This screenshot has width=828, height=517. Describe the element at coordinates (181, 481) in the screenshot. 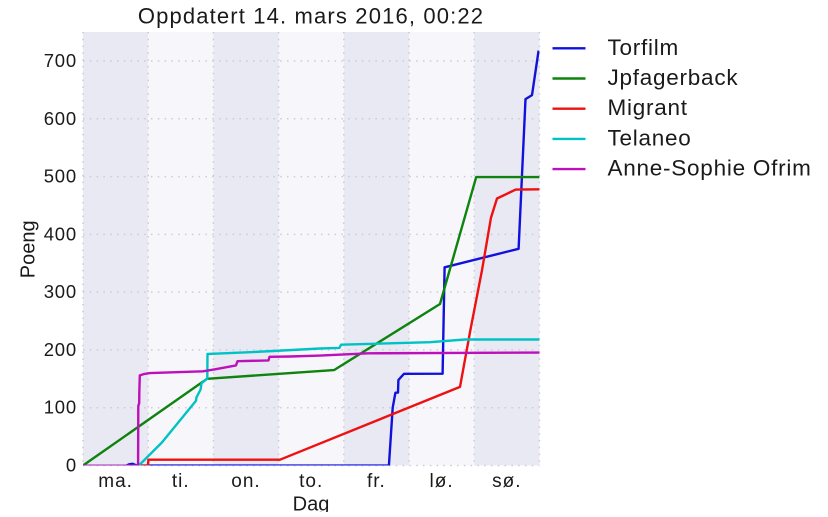

I see `svg-text: ti.` at that location.